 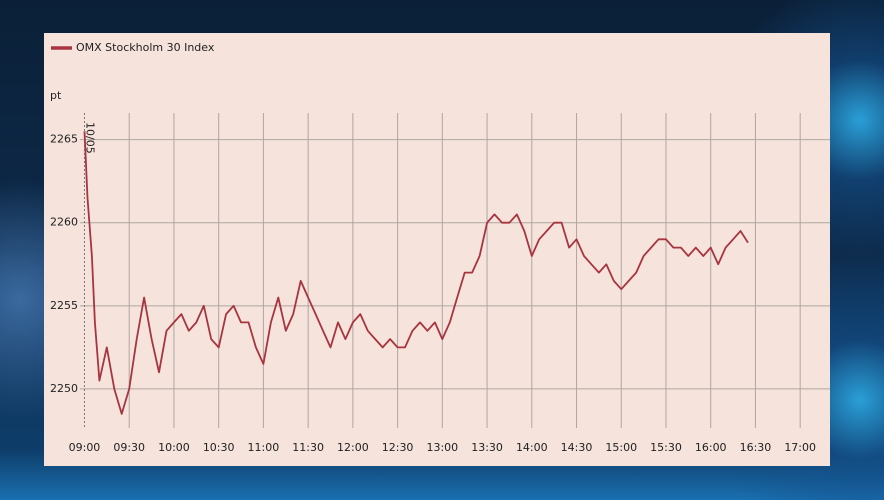 What do you see at coordinates (577, 447) in the screenshot?
I see `x-tick-label: 14:30` at bounding box center [577, 447].